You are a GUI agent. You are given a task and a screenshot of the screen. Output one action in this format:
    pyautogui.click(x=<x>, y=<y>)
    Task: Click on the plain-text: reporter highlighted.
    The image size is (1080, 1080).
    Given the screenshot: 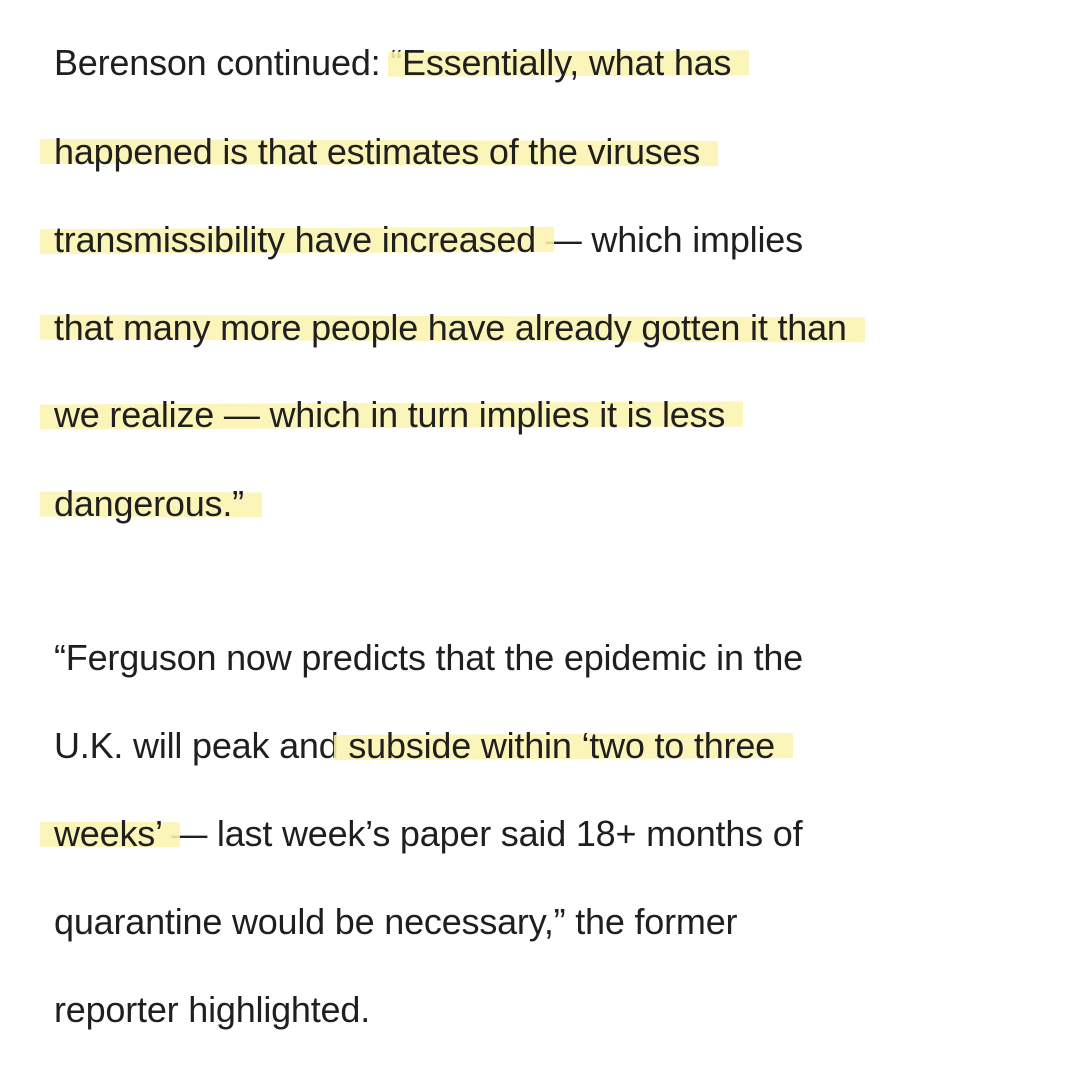 What is the action you would take?
    pyautogui.click(x=212, y=1009)
    